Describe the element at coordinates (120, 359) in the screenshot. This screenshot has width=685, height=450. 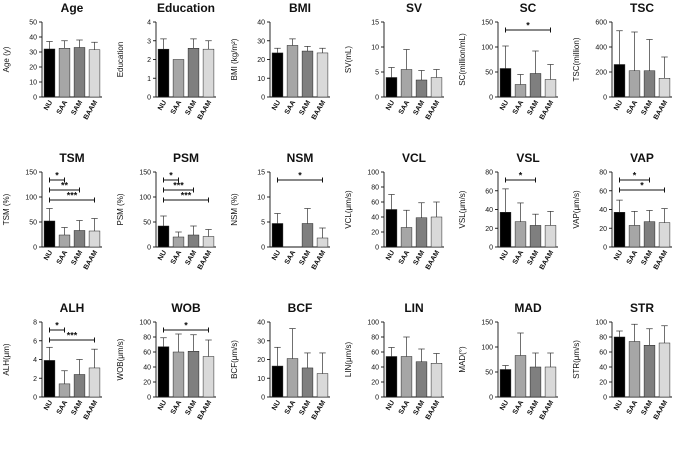
I see `y-axis-label: WOB(μm/s)` at that location.